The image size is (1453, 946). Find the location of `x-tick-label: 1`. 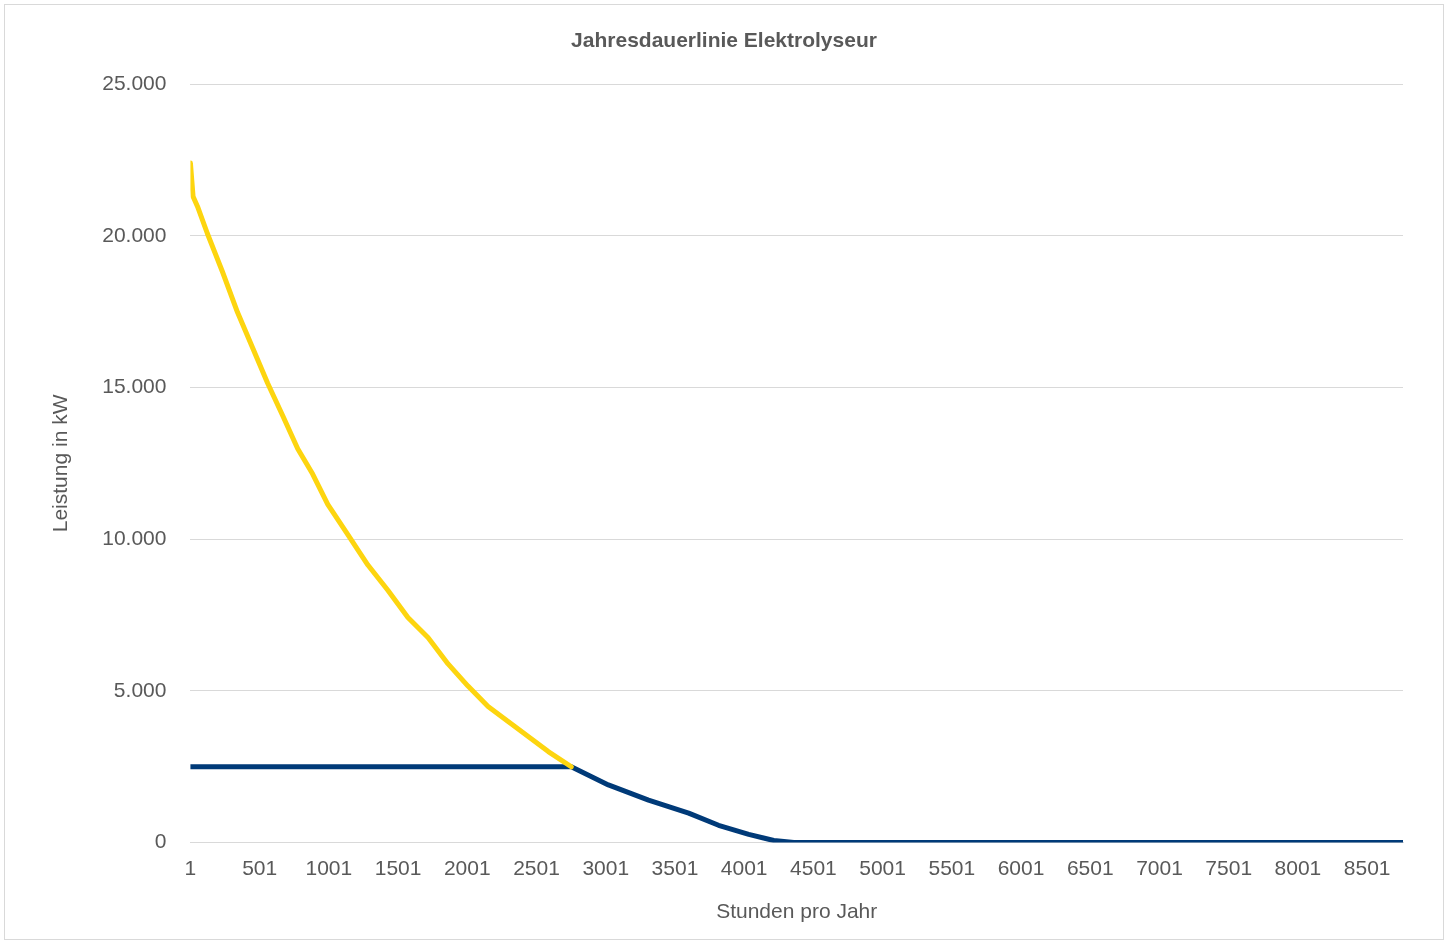

x-tick-label: 1 is located at coordinates (190, 867).